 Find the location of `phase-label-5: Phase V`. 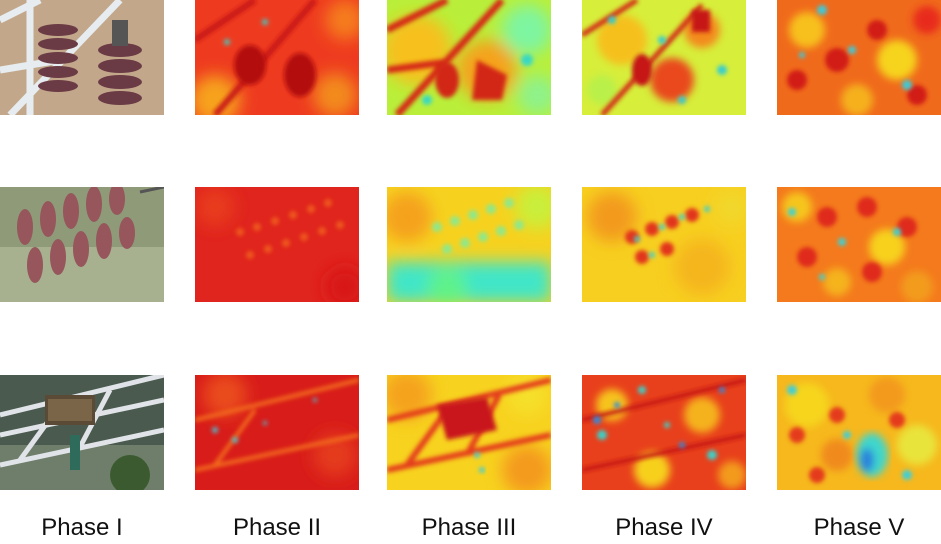

phase-label-5: Phase V is located at coordinates (859, 527).